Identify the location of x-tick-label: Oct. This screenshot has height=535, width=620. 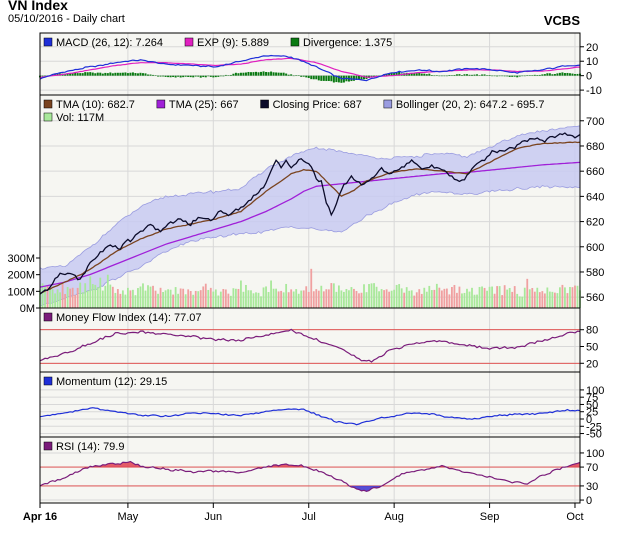
(574, 517).